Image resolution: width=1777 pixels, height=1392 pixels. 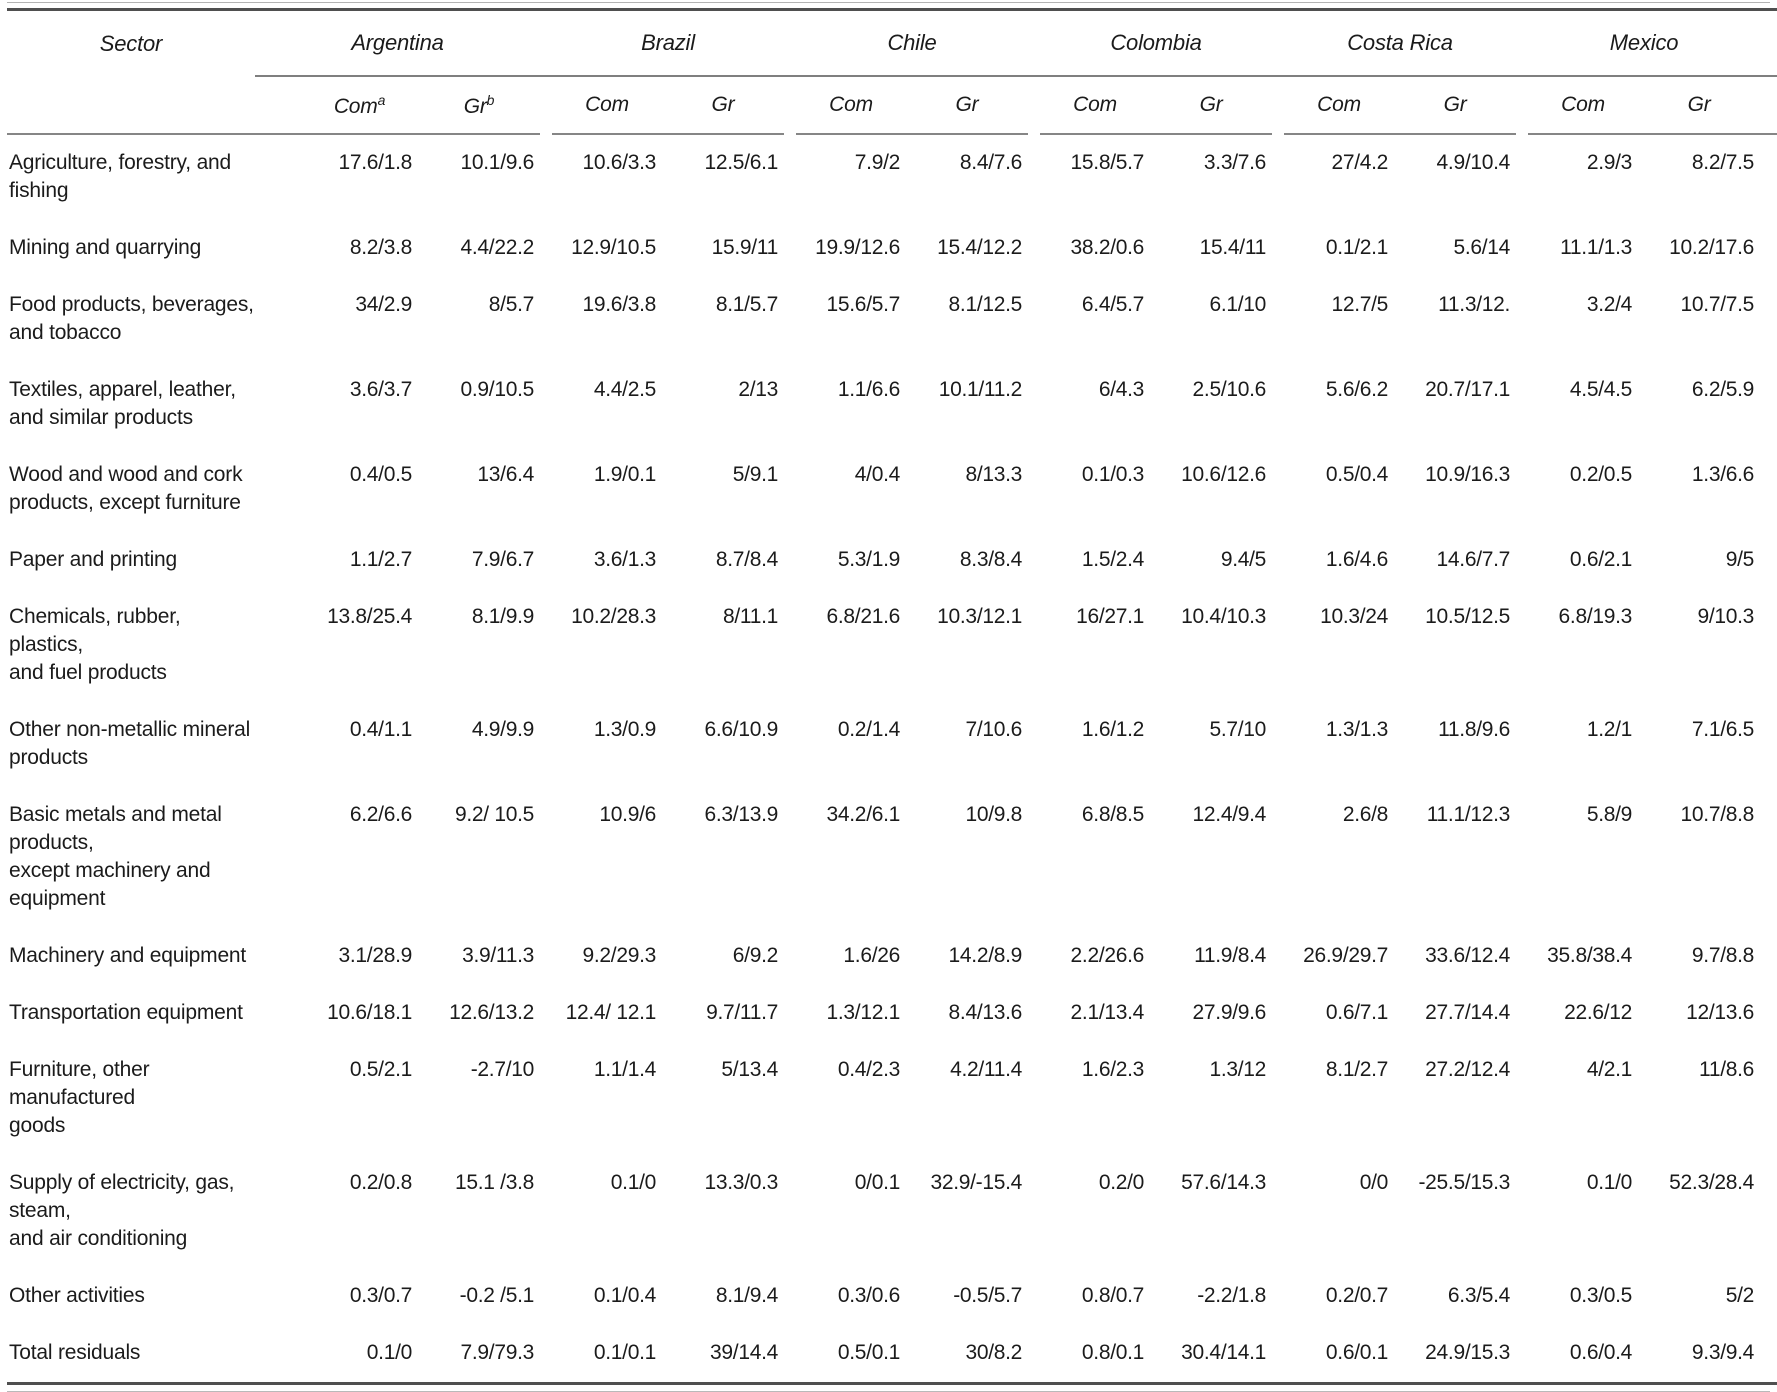 I want to click on country-header-brazil: Brazil, so click(x=668, y=43).